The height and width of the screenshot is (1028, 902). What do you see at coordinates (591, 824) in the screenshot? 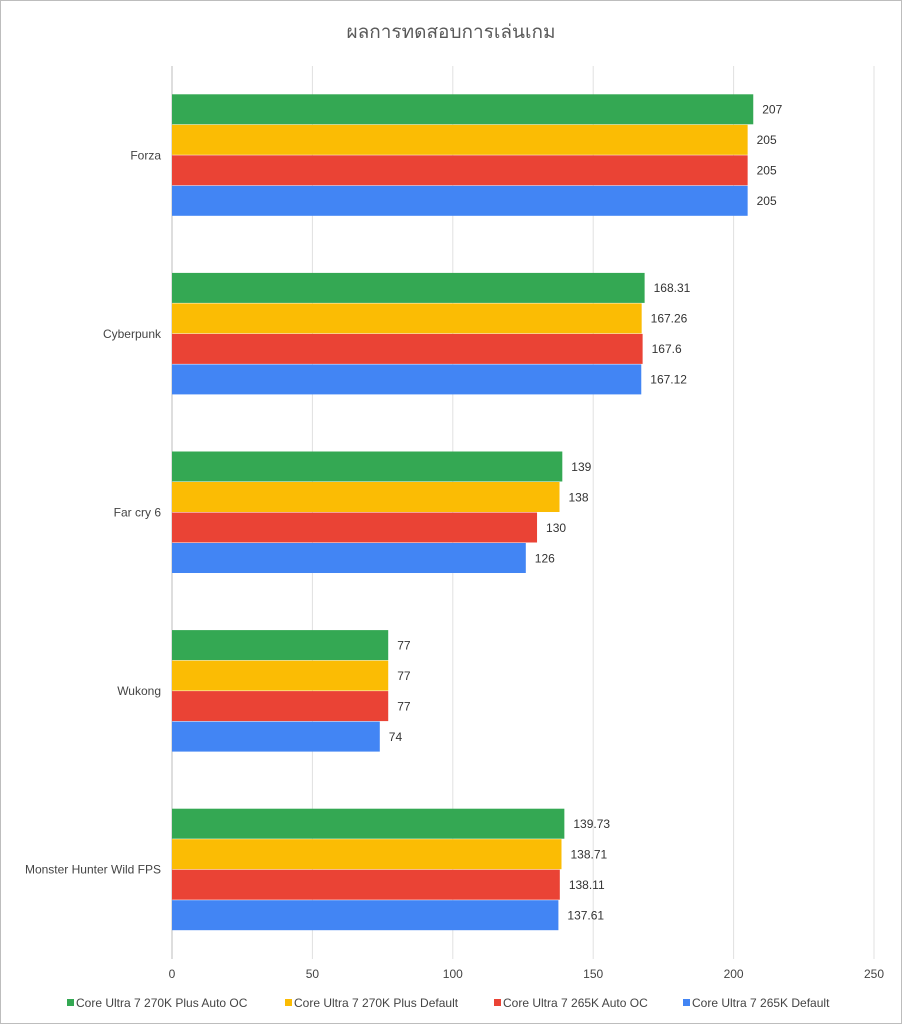
I see `data-label: 139.73` at bounding box center [591, 824].